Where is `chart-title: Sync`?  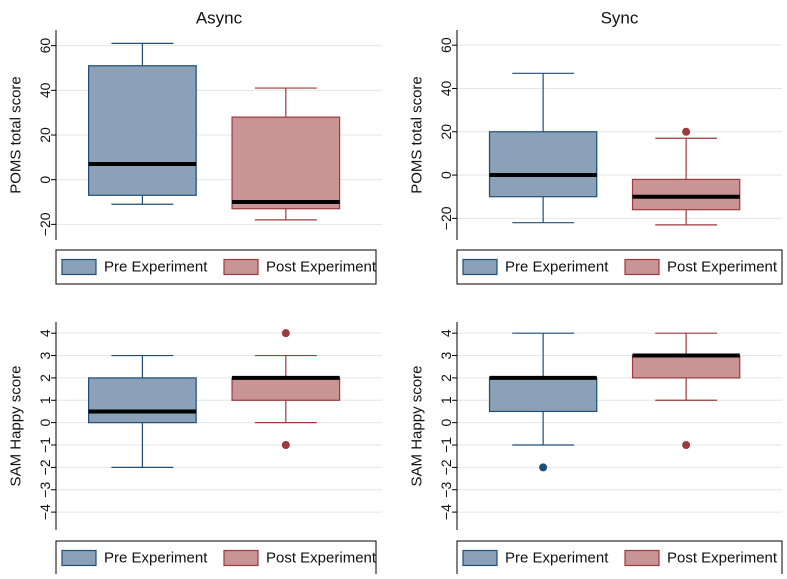
chart-title: Sync is located at coordinates (620, 18).